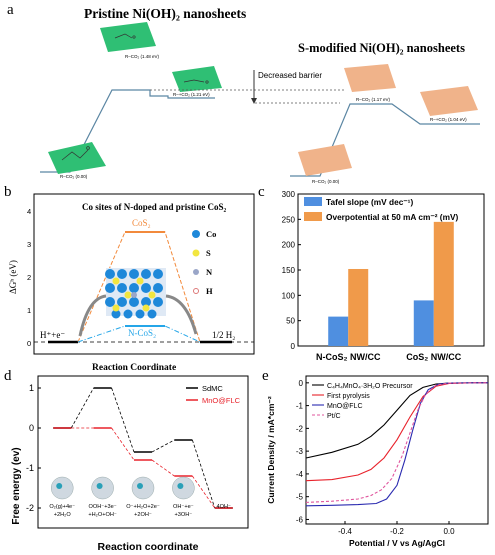 This screenshot has height=555, width=495. Describe the element at coordinates (29, 244) in the screenshot. I see `y-tick: 3` at that location.